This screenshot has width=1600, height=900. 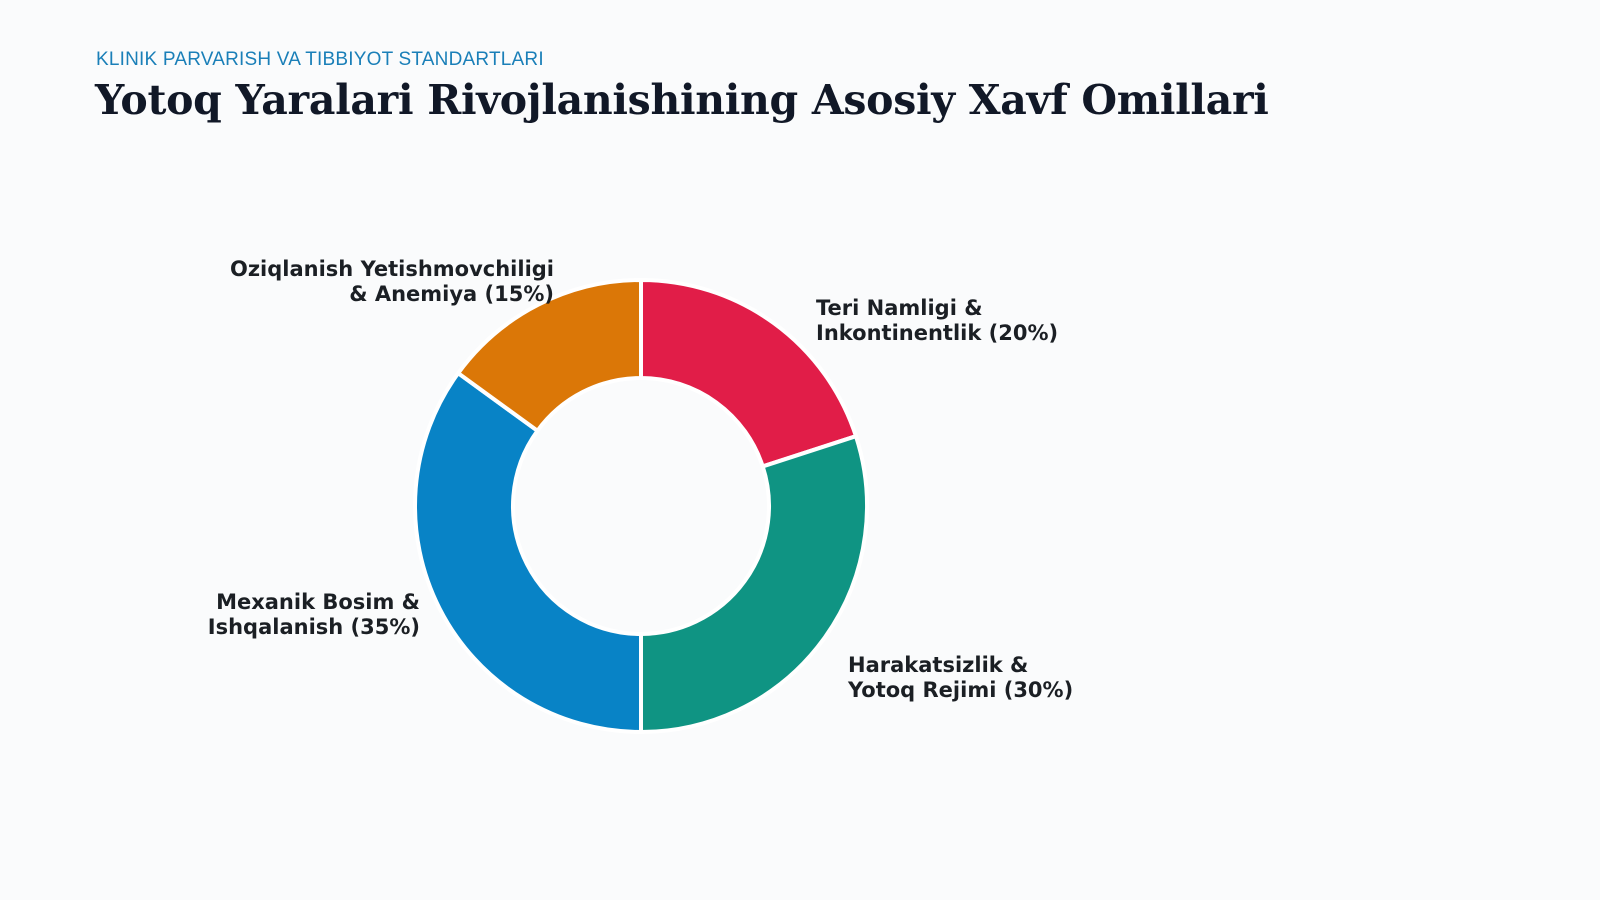 I want to click on slice-harakatsizlik-and-yotoq-rejimi, so click(x=754, y=584).